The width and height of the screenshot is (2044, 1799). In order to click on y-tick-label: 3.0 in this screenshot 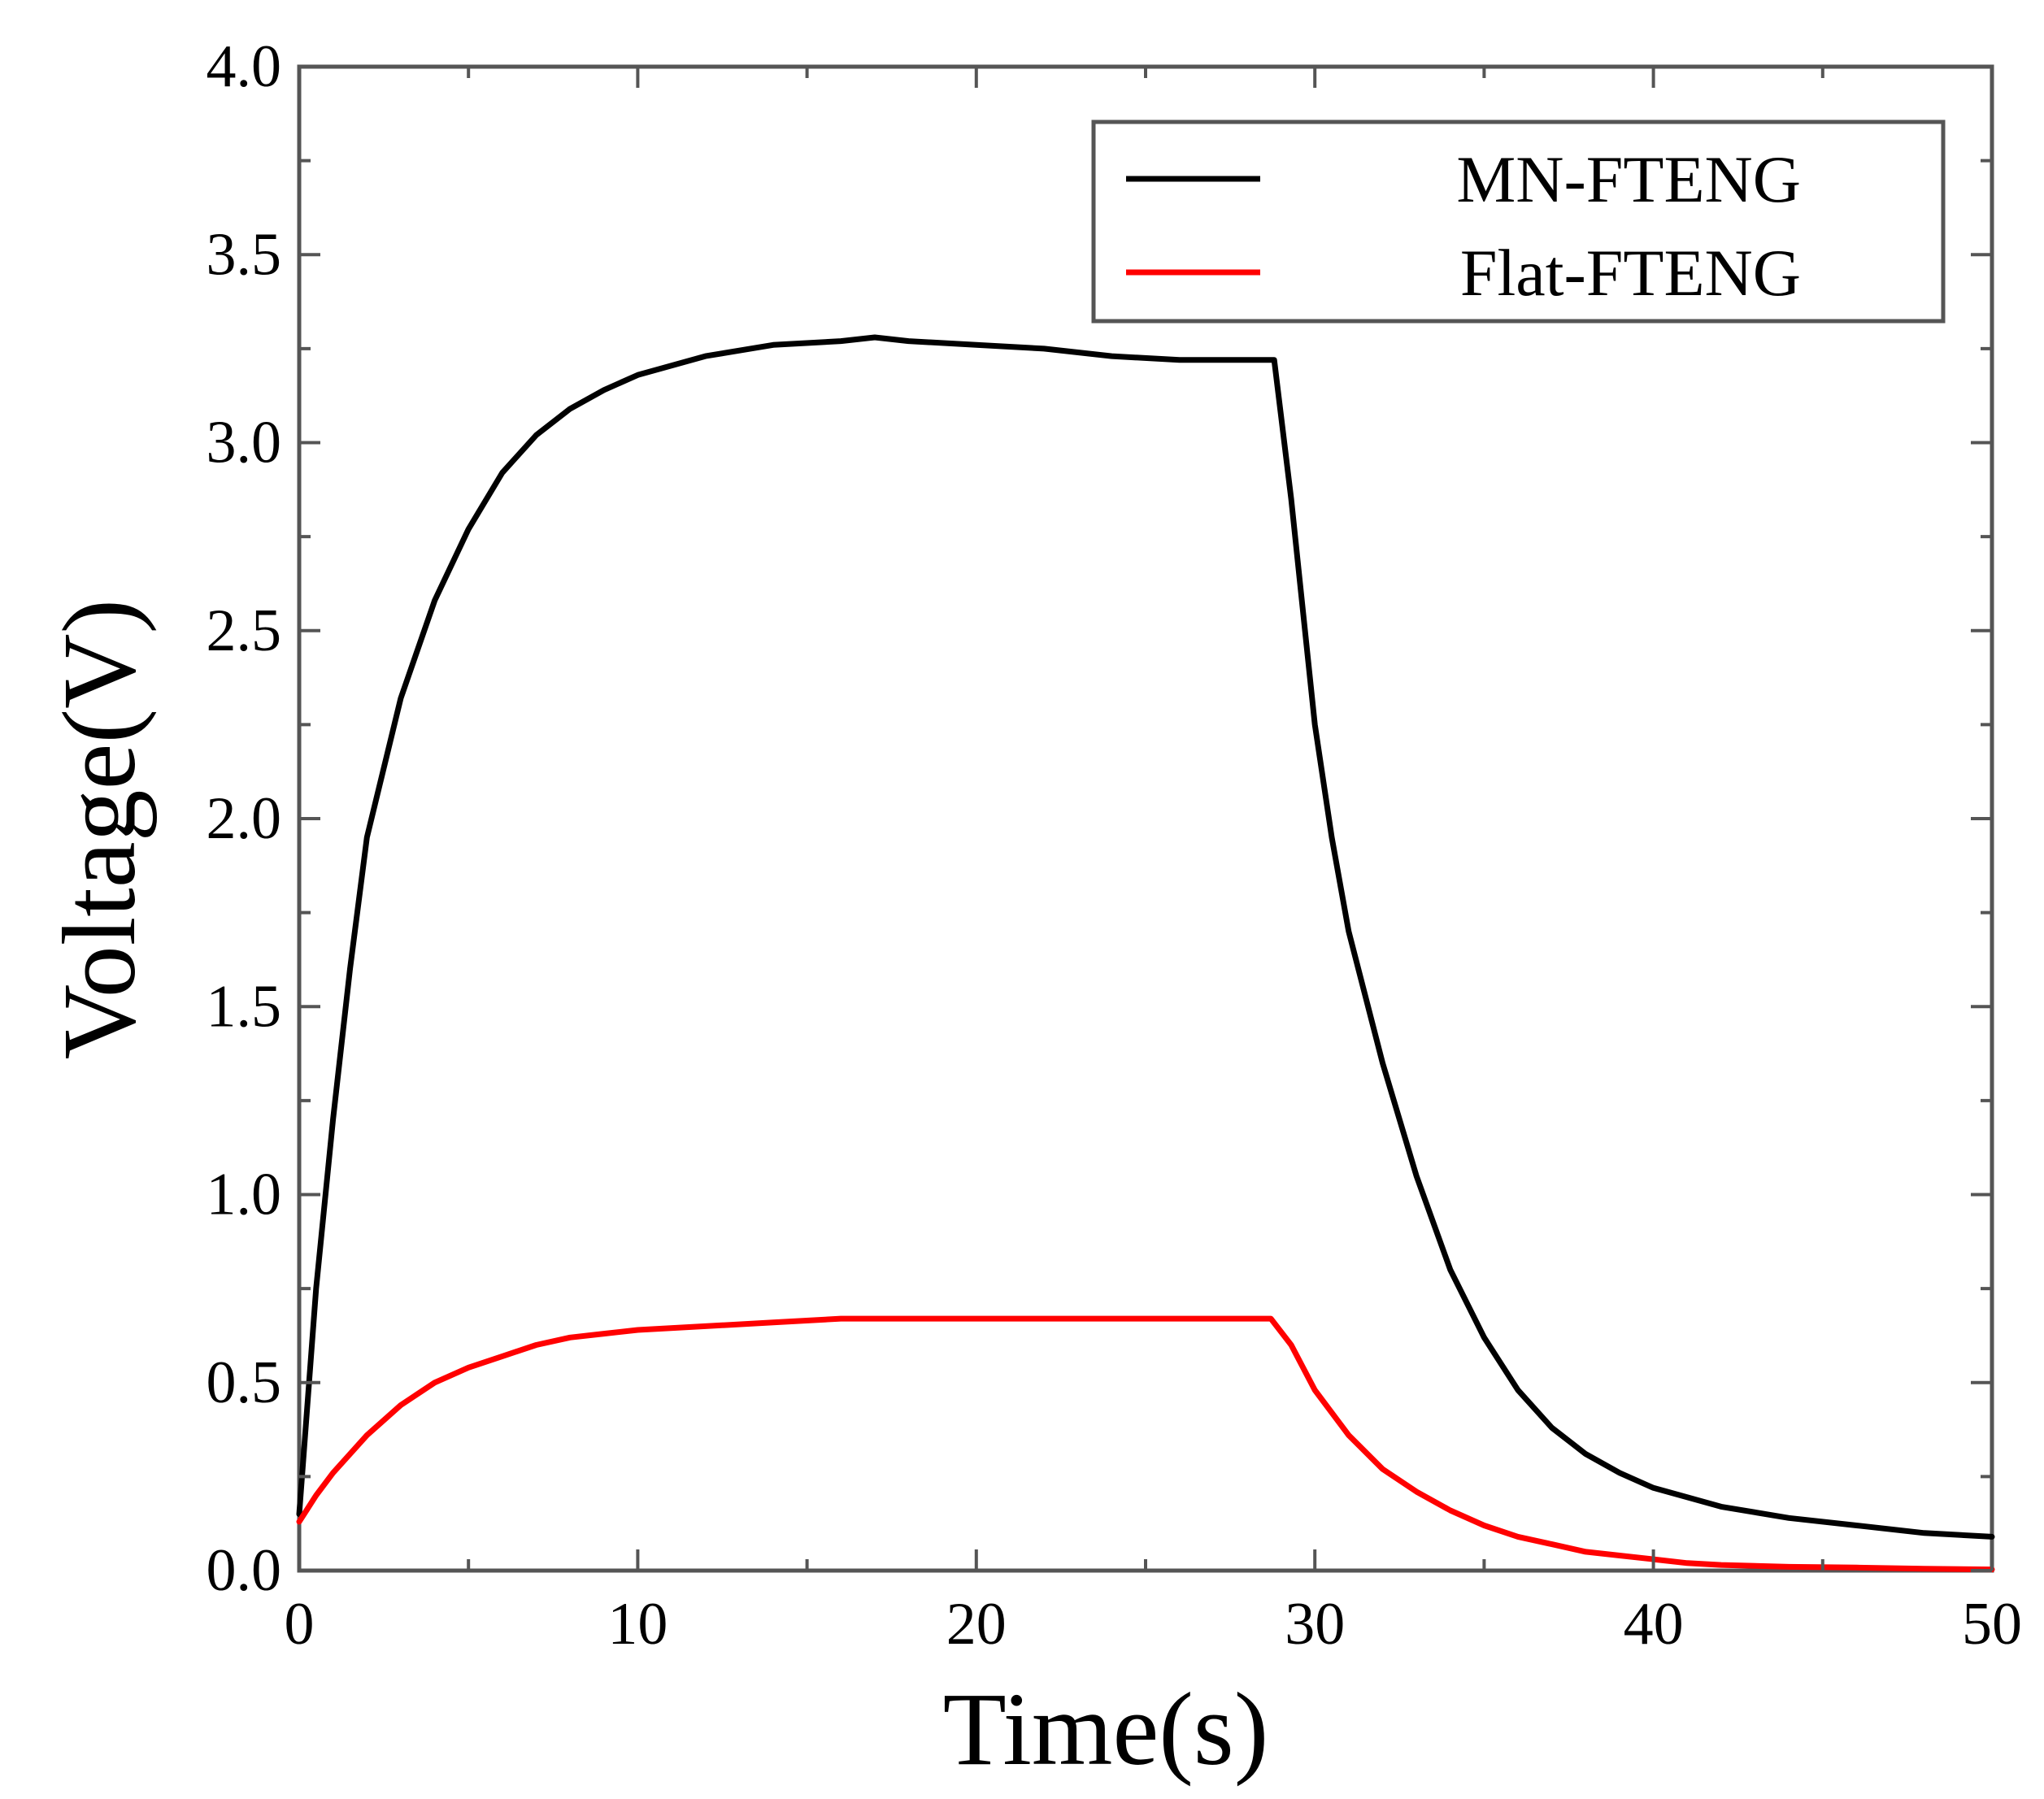, I will do `click(244, 443)`.